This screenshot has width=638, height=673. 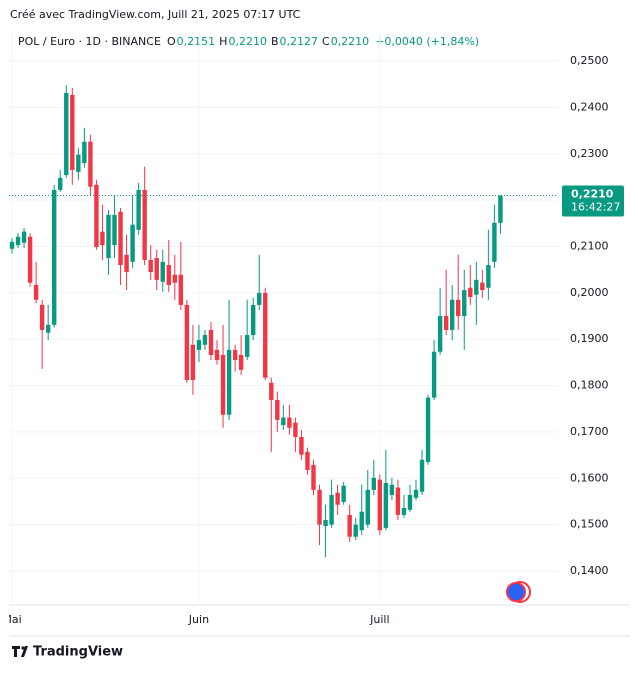 I want to click on y-tick-label: 0,1600, so click(x=589, y=477).